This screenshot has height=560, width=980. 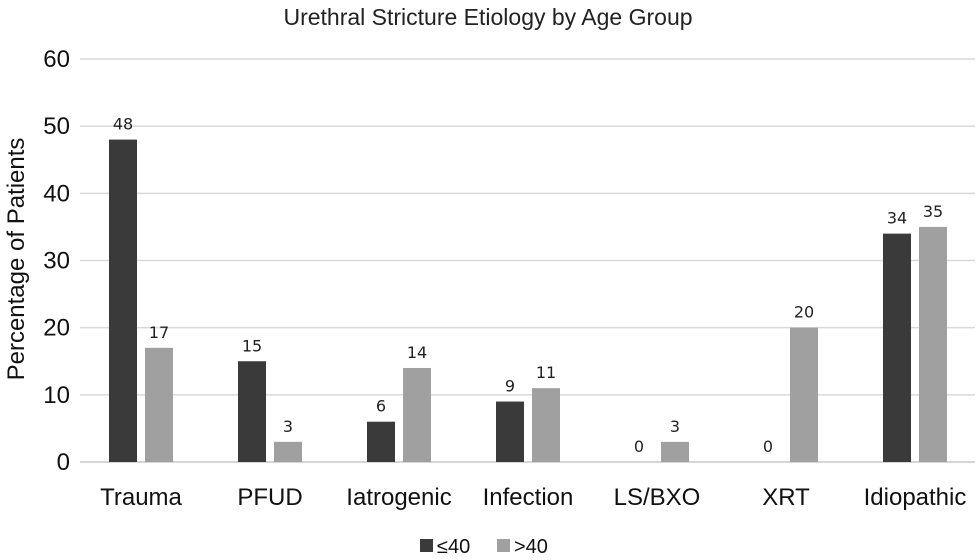 I want to click on y-tick-label: 20, so click(x=56, y=328).